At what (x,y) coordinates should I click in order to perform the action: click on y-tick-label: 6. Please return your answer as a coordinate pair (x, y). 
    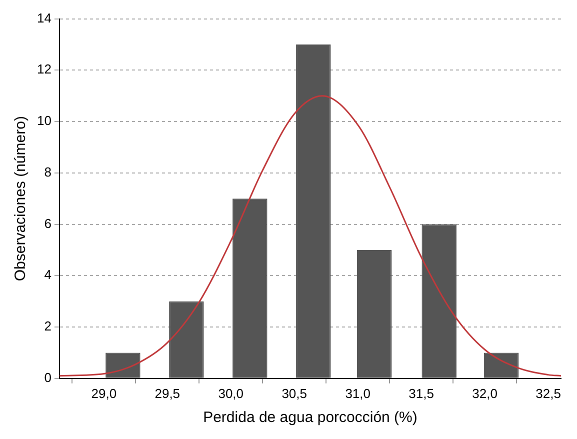
    Looking at the image, I should click on (48, 223).